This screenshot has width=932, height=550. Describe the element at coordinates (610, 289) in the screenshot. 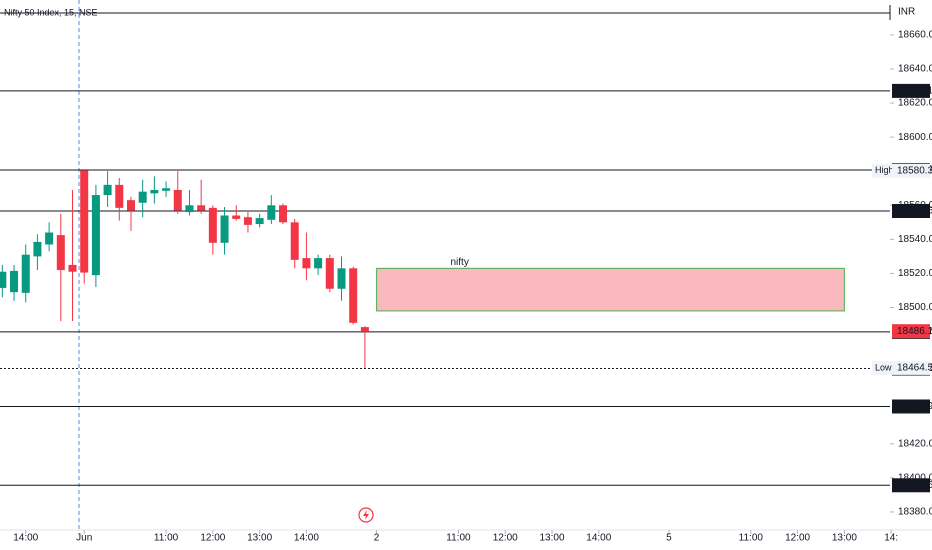

I see `zone-box` at that location.